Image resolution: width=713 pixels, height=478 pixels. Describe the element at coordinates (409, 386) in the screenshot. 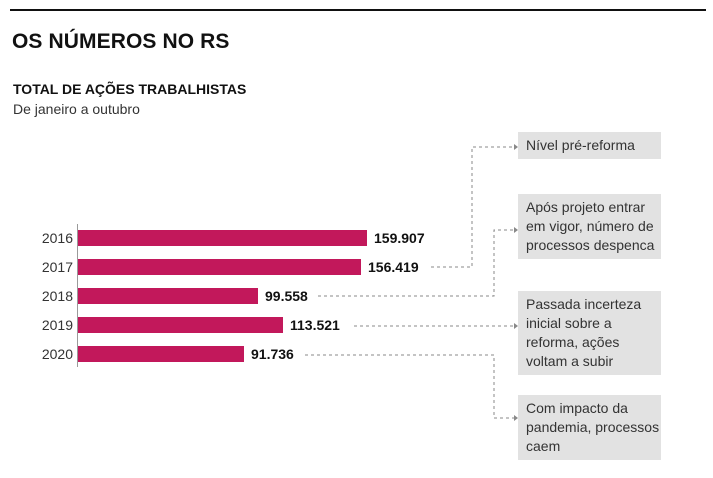

I see `connector-pandemia` at that location.